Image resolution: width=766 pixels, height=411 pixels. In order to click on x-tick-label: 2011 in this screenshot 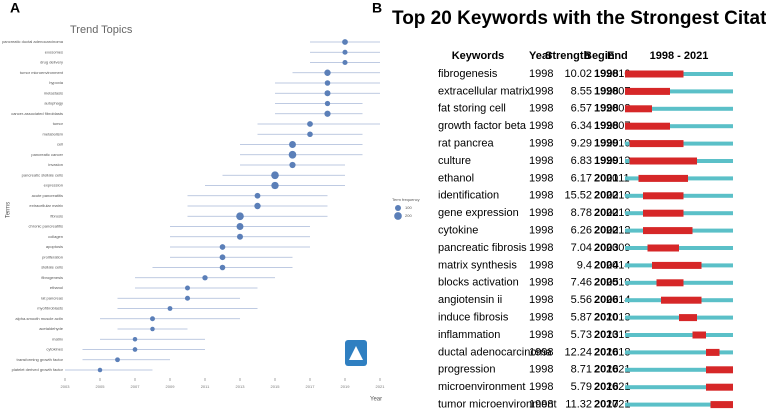, I will do `click(205, 386)`.